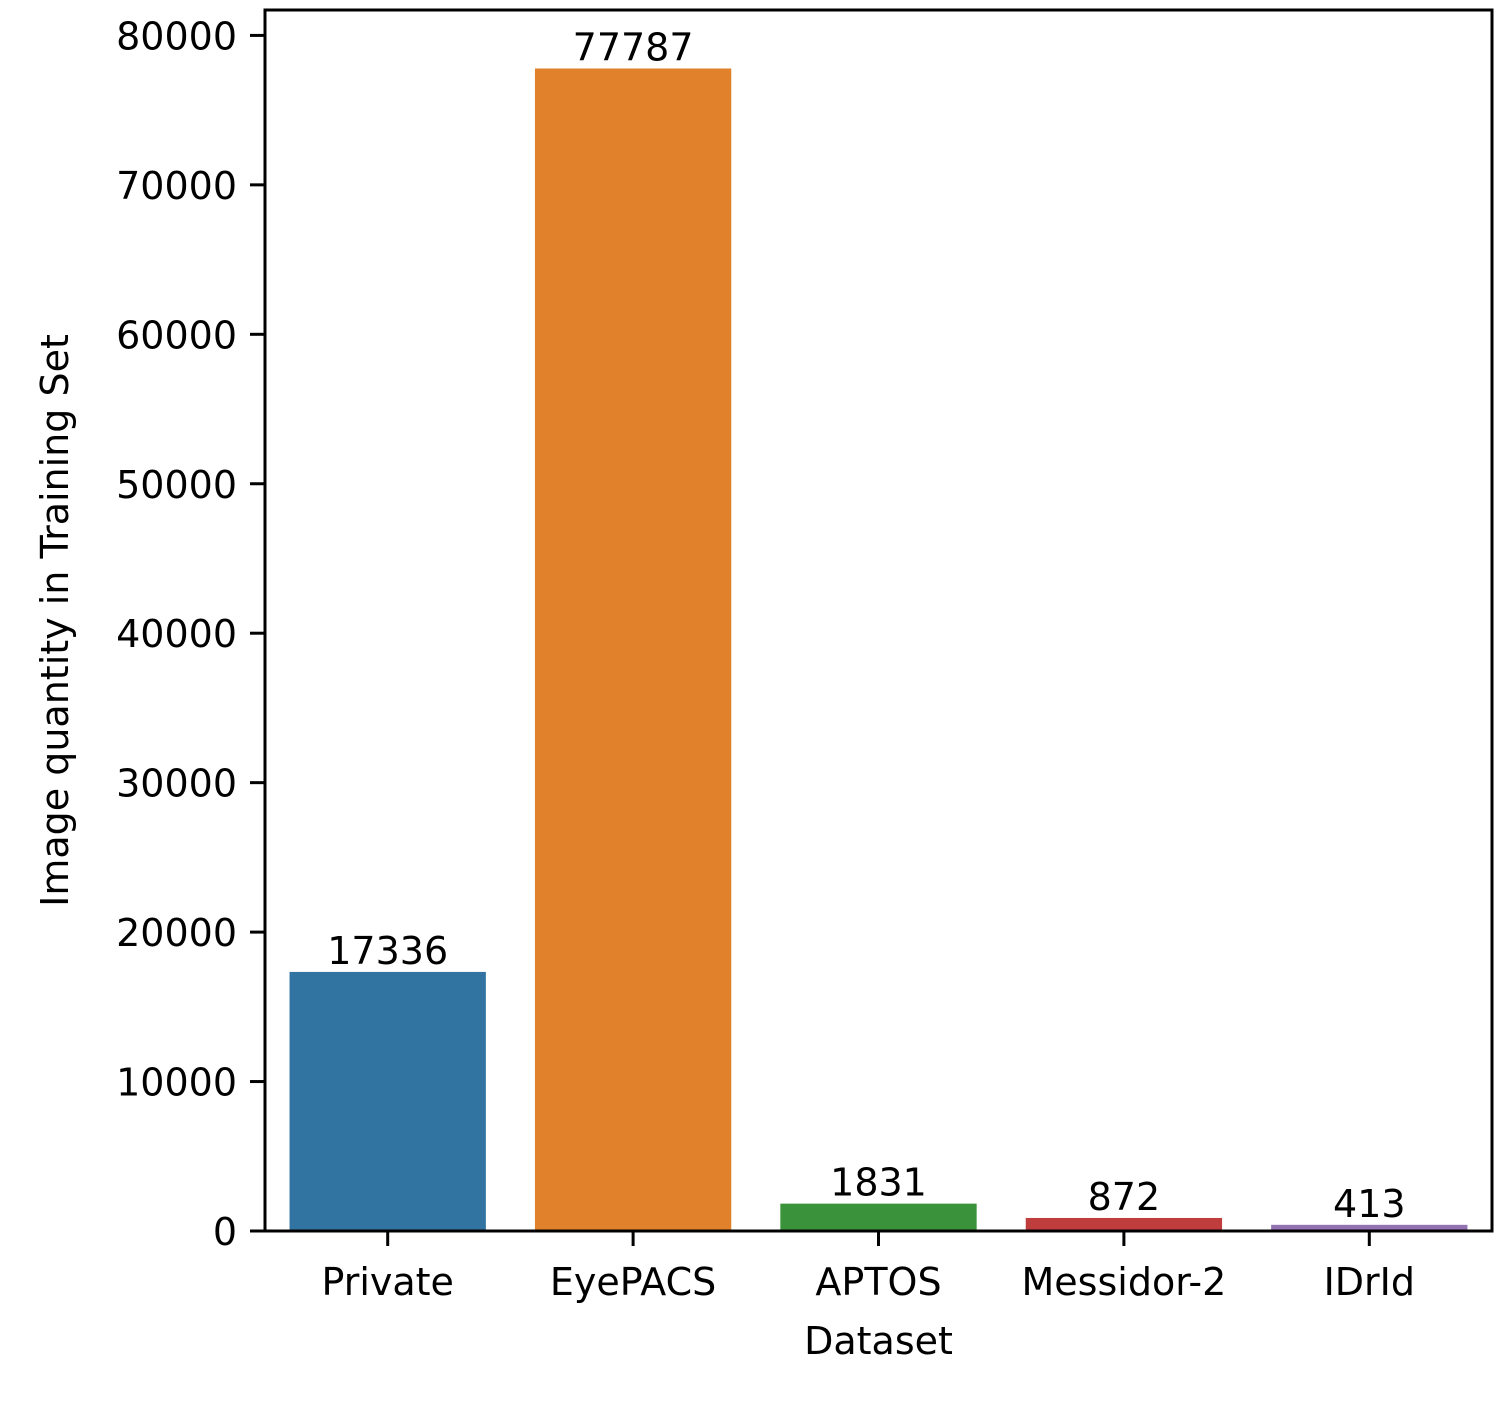 Image resolution: width=1500 pixels, height=1404 pixels. What do you see at coordinates (878, 1183) in the screenshot?
I see `data-label: 1831` at bounding box center [878, 1183].